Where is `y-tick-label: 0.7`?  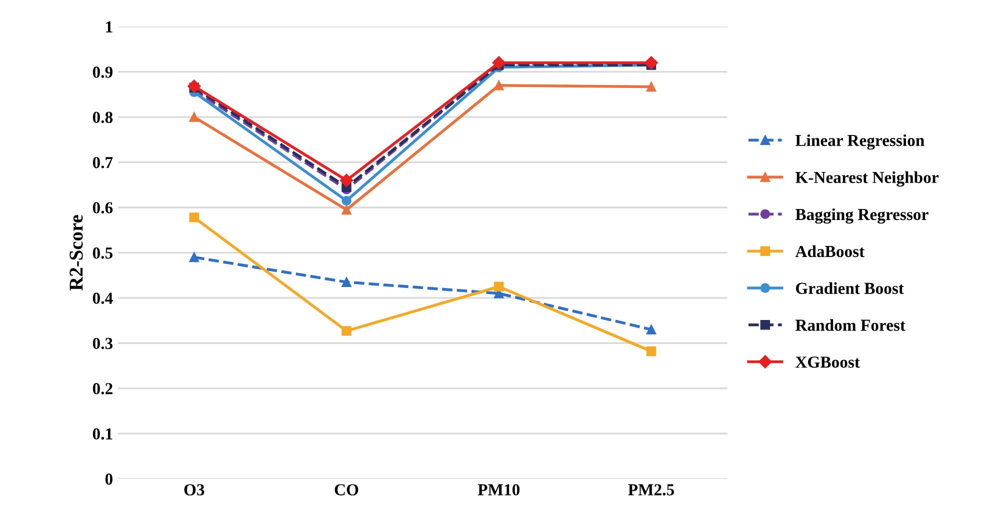
y-tick-label: 0.7 is located at coordinates (102, 162).